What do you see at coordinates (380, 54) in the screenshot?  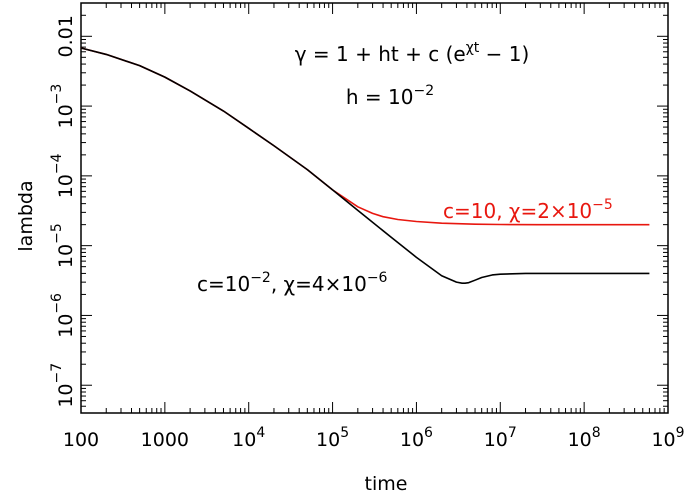 I see `formula-part-1: γ = 1 + ht + c (e` at bounding box center [380, 54].